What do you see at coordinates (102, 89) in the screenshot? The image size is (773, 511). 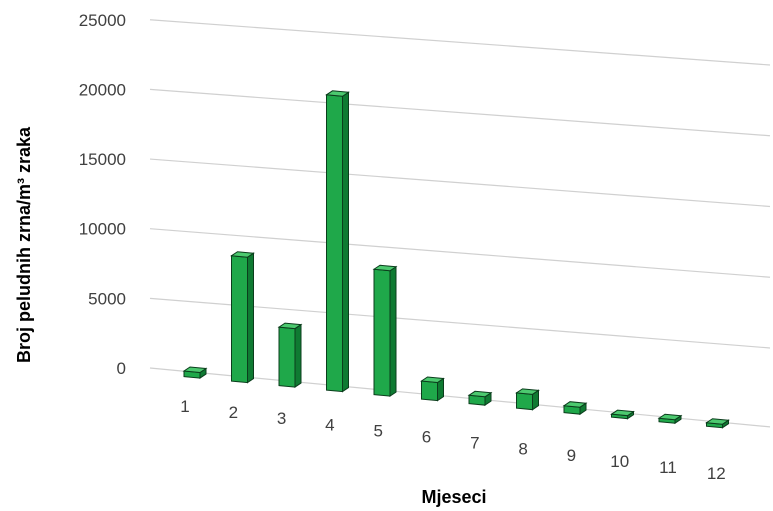 I see `y-tick-label: 20000` at bounding box center [102, 89].